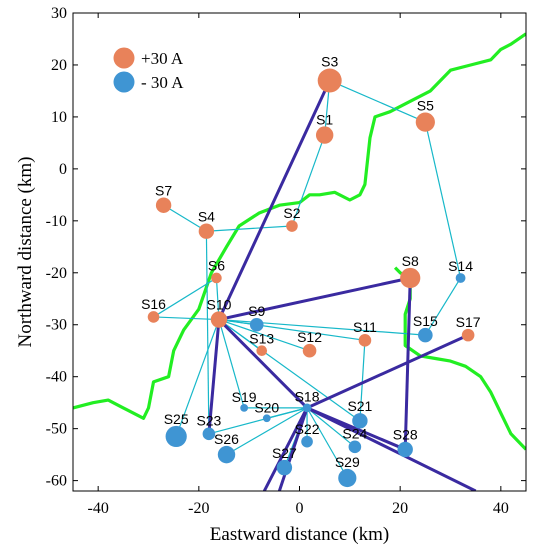 The width and height of the screenshot is (539, 550). Describe the element at coordinates (284, 467) in the screenshot. I see `station-marker-s27` at that location.